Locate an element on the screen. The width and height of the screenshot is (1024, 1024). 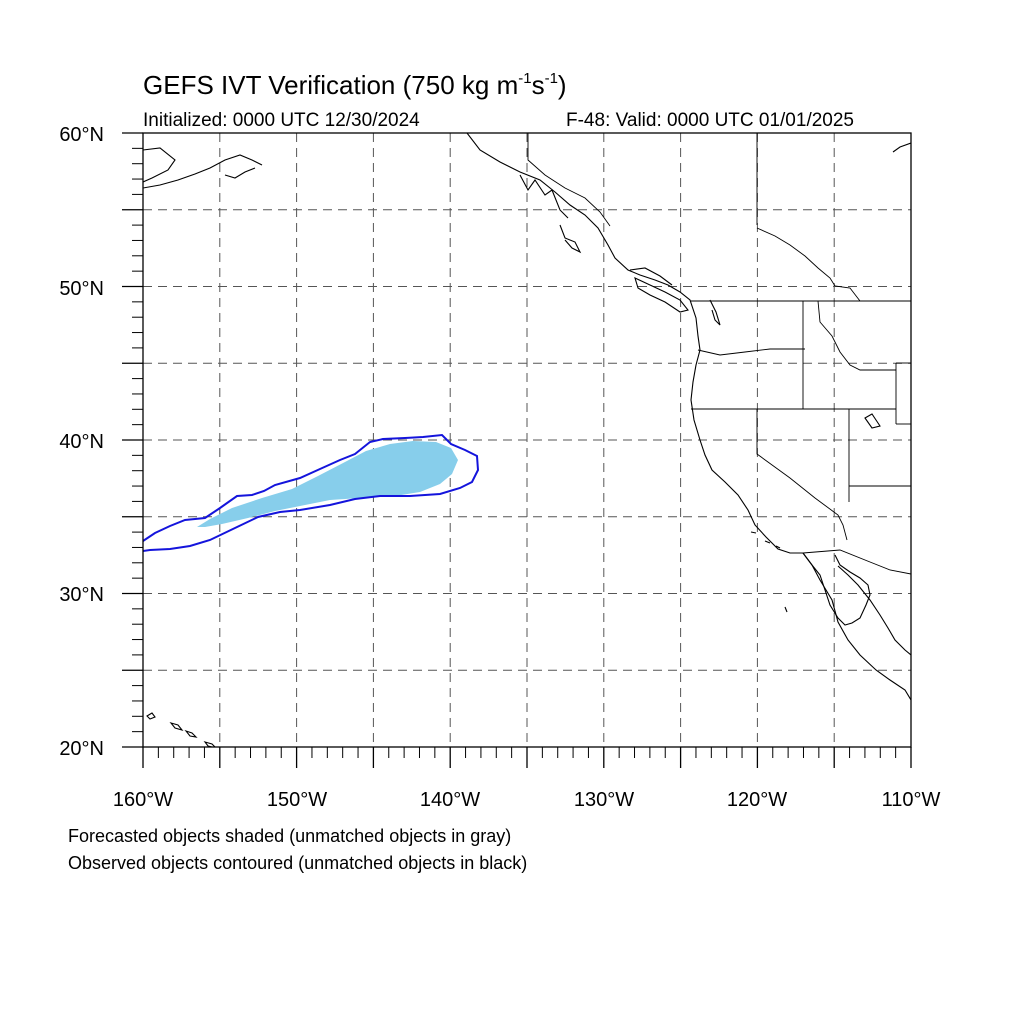
observed-object-contour is located at coordinates (311, 492).